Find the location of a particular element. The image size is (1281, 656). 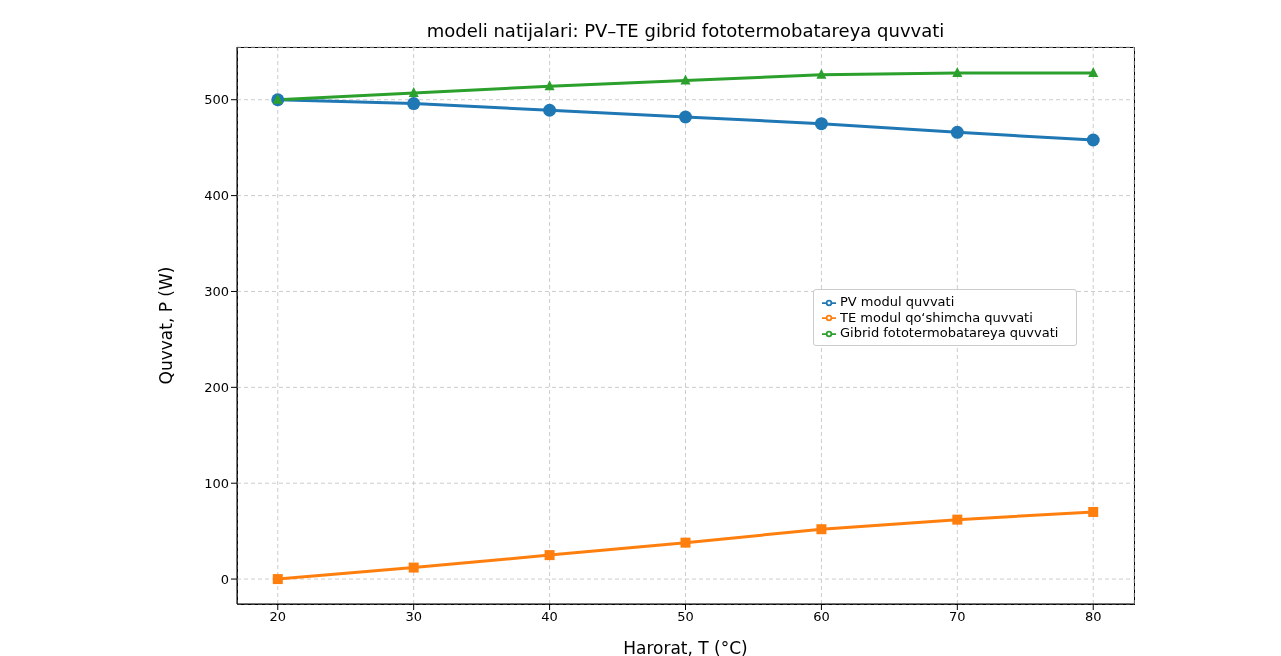

x-tick-label: 60 is located at coordinates (821, 617).